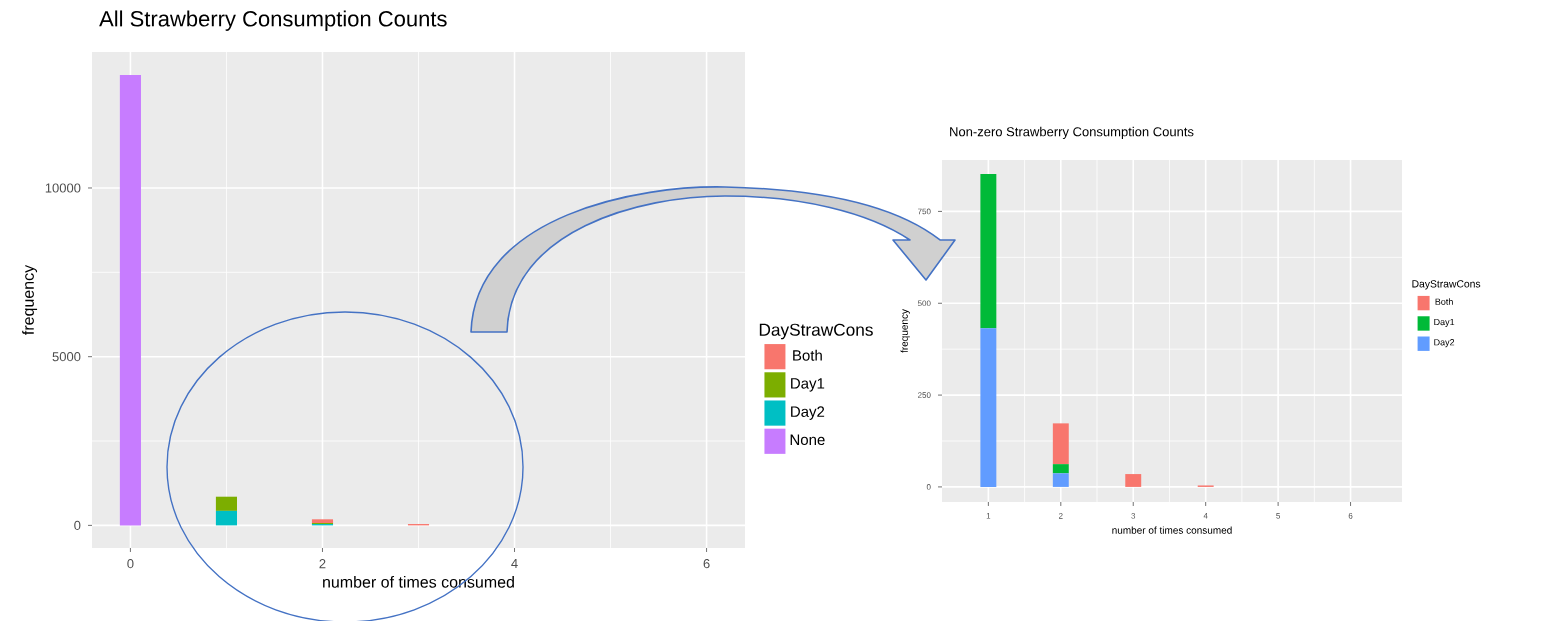 The image size is (1544, 621). I want to click on legend-label: None, so click(807, 440).